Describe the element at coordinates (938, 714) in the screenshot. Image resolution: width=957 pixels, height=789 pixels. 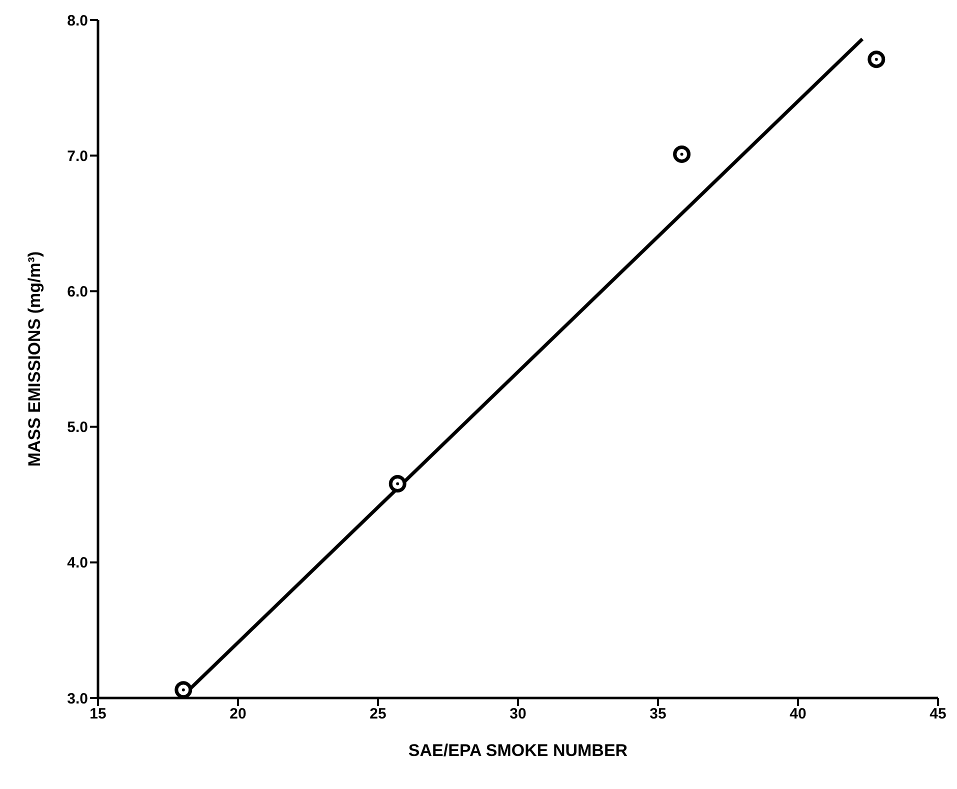
I see `x-tick-label: 45` at that location.